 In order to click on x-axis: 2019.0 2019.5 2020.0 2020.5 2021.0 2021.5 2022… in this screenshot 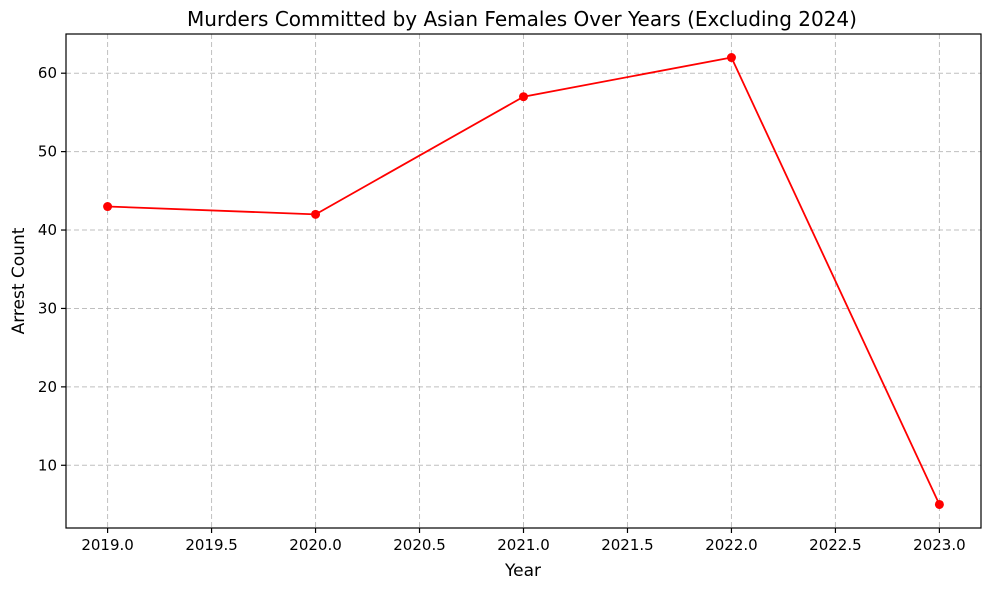, I will do `click(523, 541)`.